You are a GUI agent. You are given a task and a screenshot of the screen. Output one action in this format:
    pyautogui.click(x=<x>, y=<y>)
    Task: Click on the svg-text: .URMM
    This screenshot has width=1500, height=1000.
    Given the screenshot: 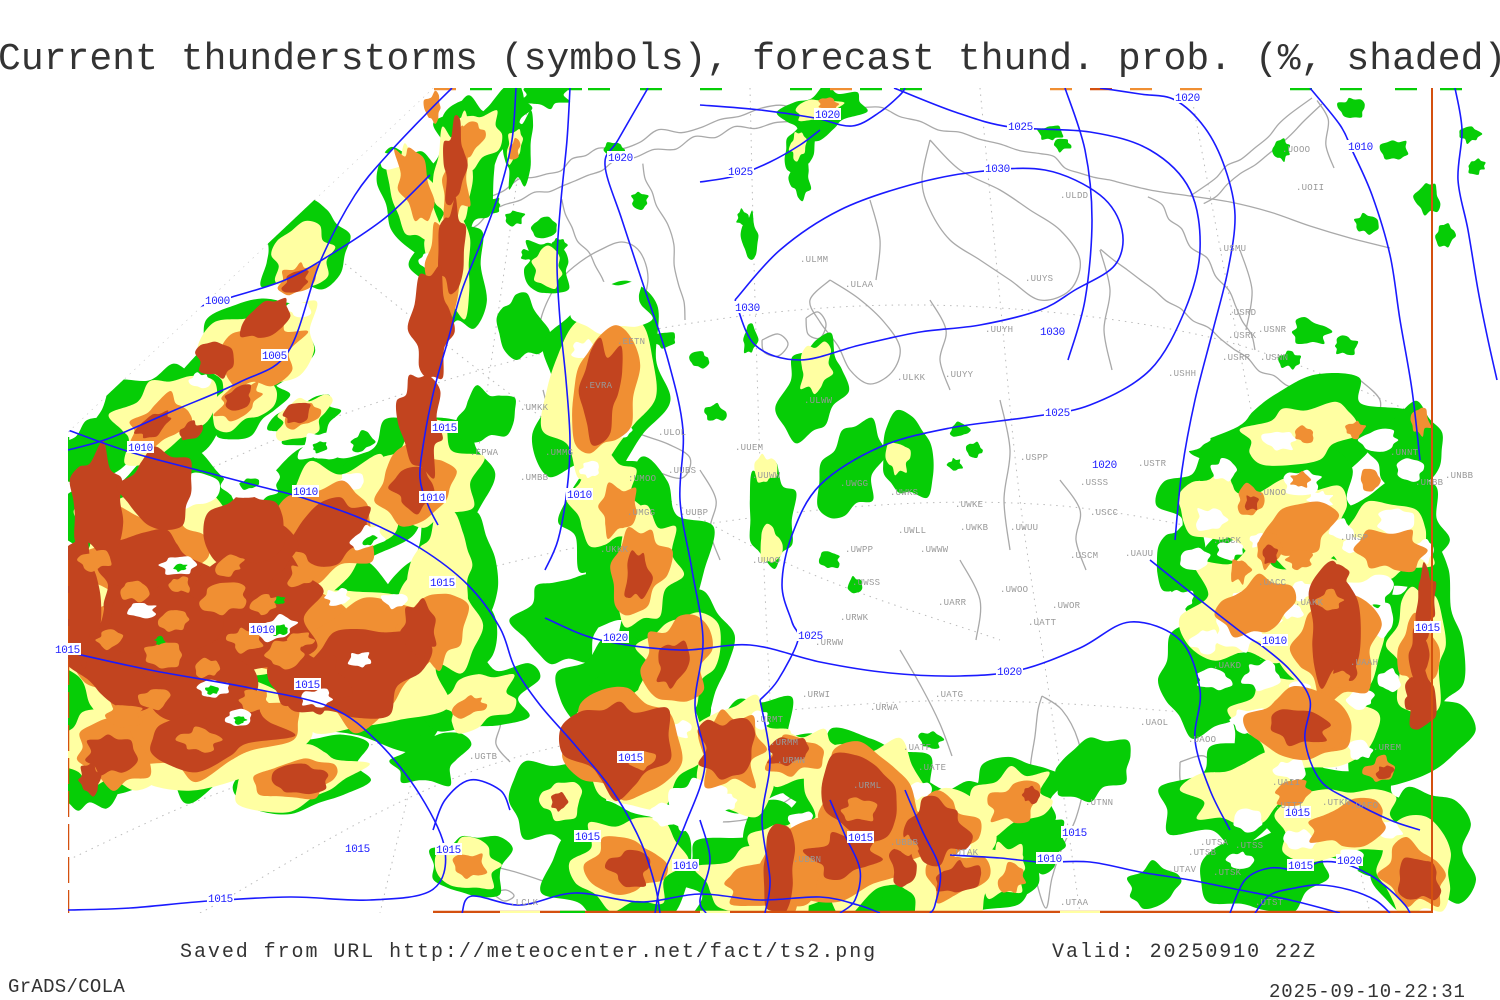 What is the action you would take?
    pyautogui.click(x=784, y=743)
    